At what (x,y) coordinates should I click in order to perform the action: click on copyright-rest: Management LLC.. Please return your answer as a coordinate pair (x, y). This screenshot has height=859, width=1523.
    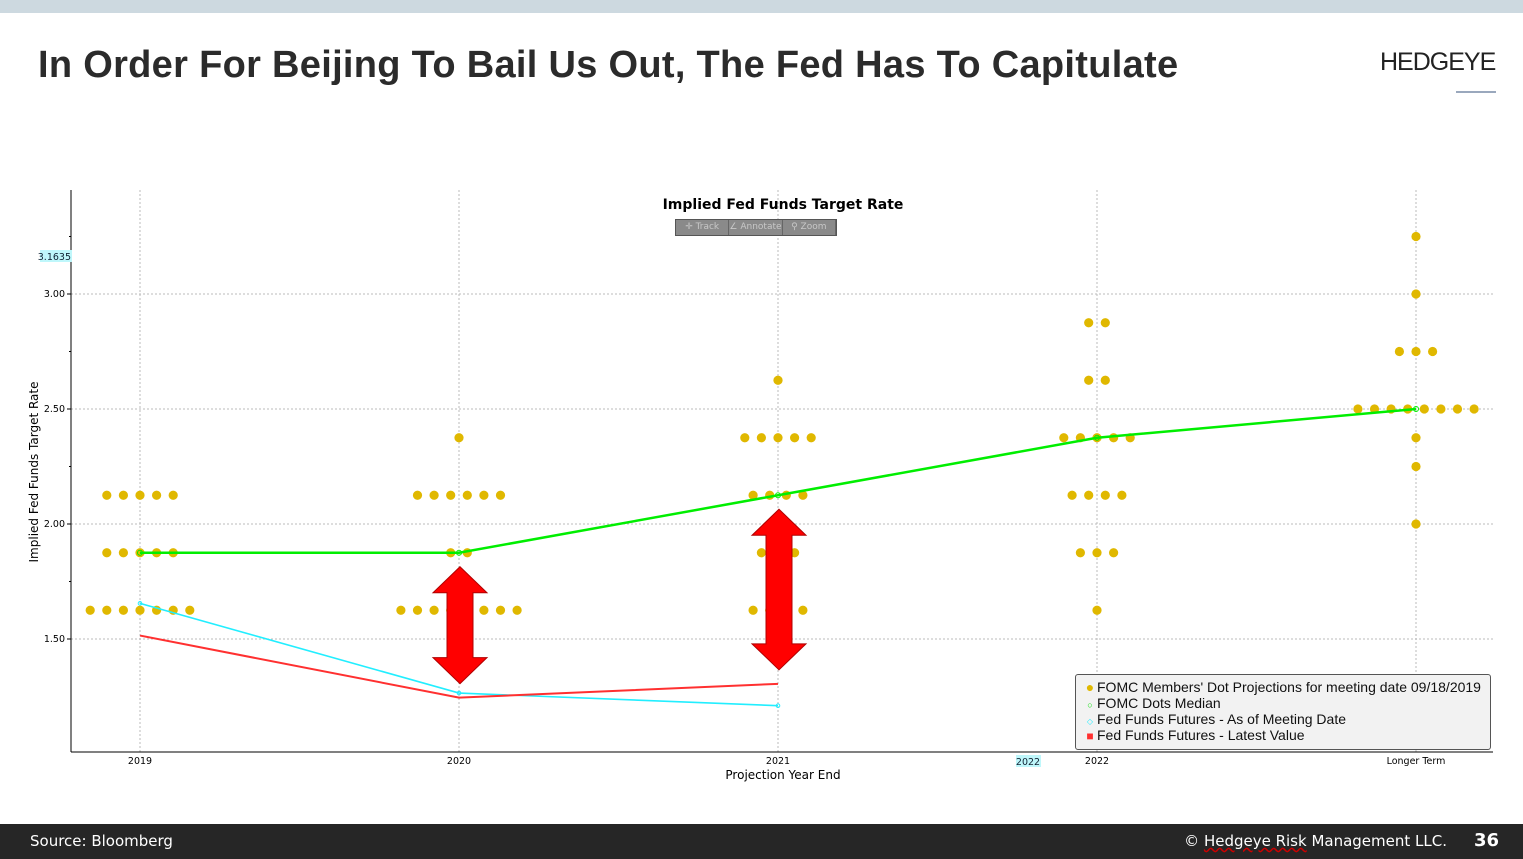
    Looking at the image, I should click on (1376, 841).